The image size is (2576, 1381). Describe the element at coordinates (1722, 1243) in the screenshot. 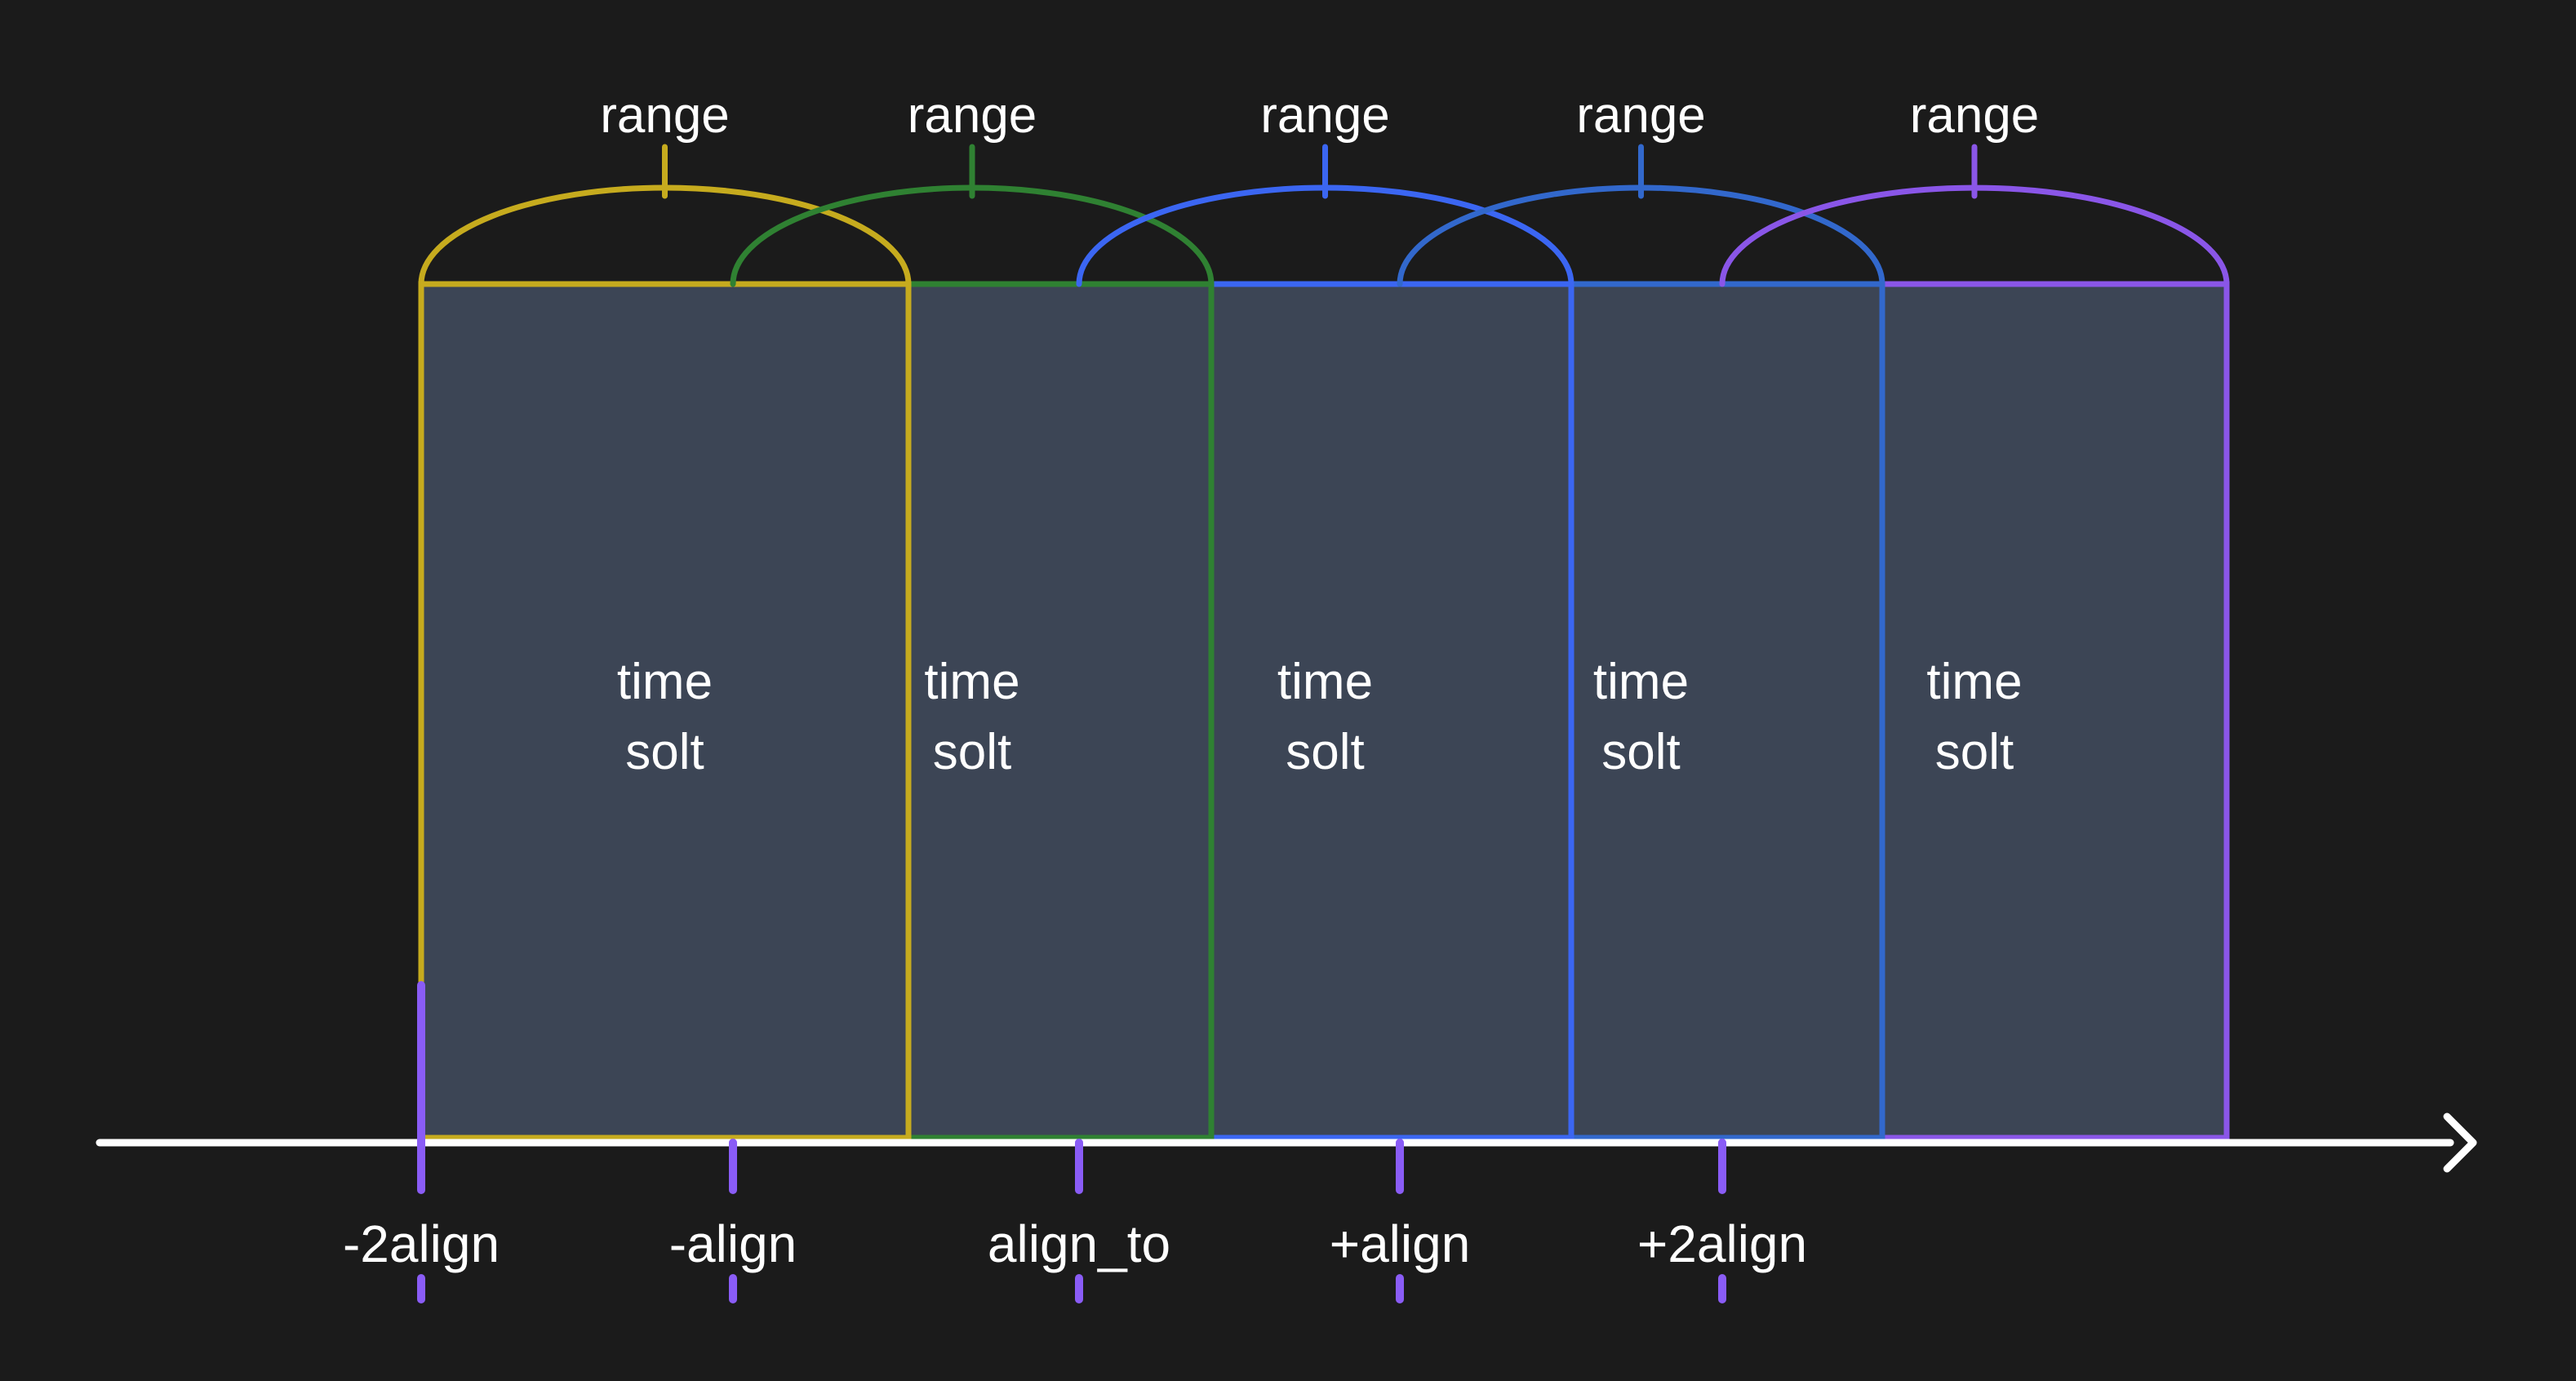

I see `tick-label: +2align` at that location.